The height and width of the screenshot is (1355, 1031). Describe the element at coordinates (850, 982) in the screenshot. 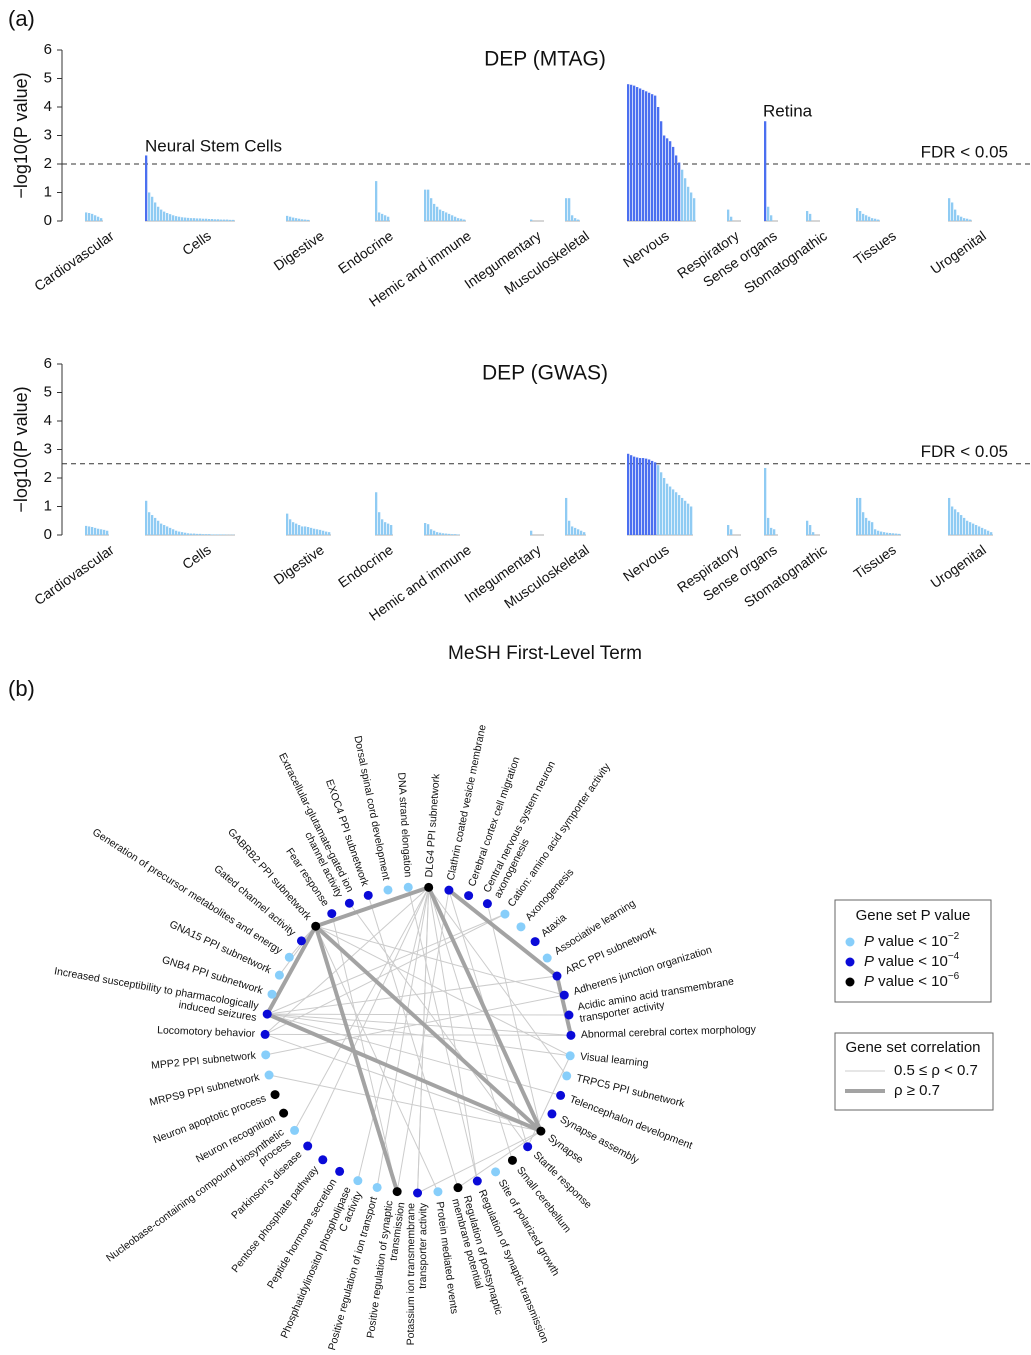

I see `legend-marker` at that location.